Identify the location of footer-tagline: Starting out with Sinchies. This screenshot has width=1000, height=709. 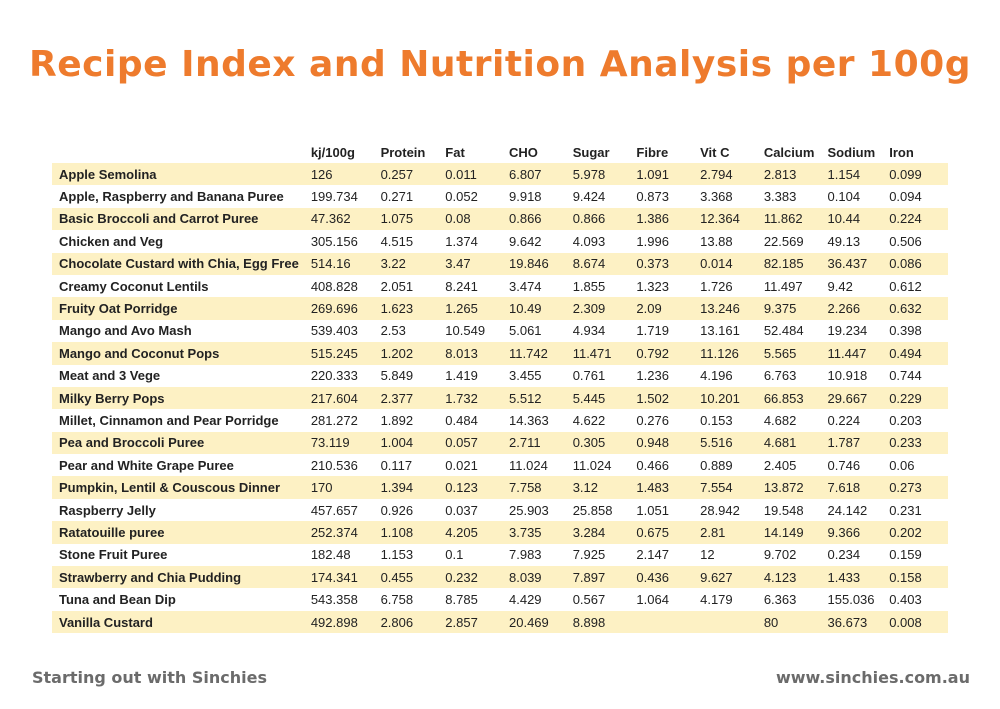
(150, 677).